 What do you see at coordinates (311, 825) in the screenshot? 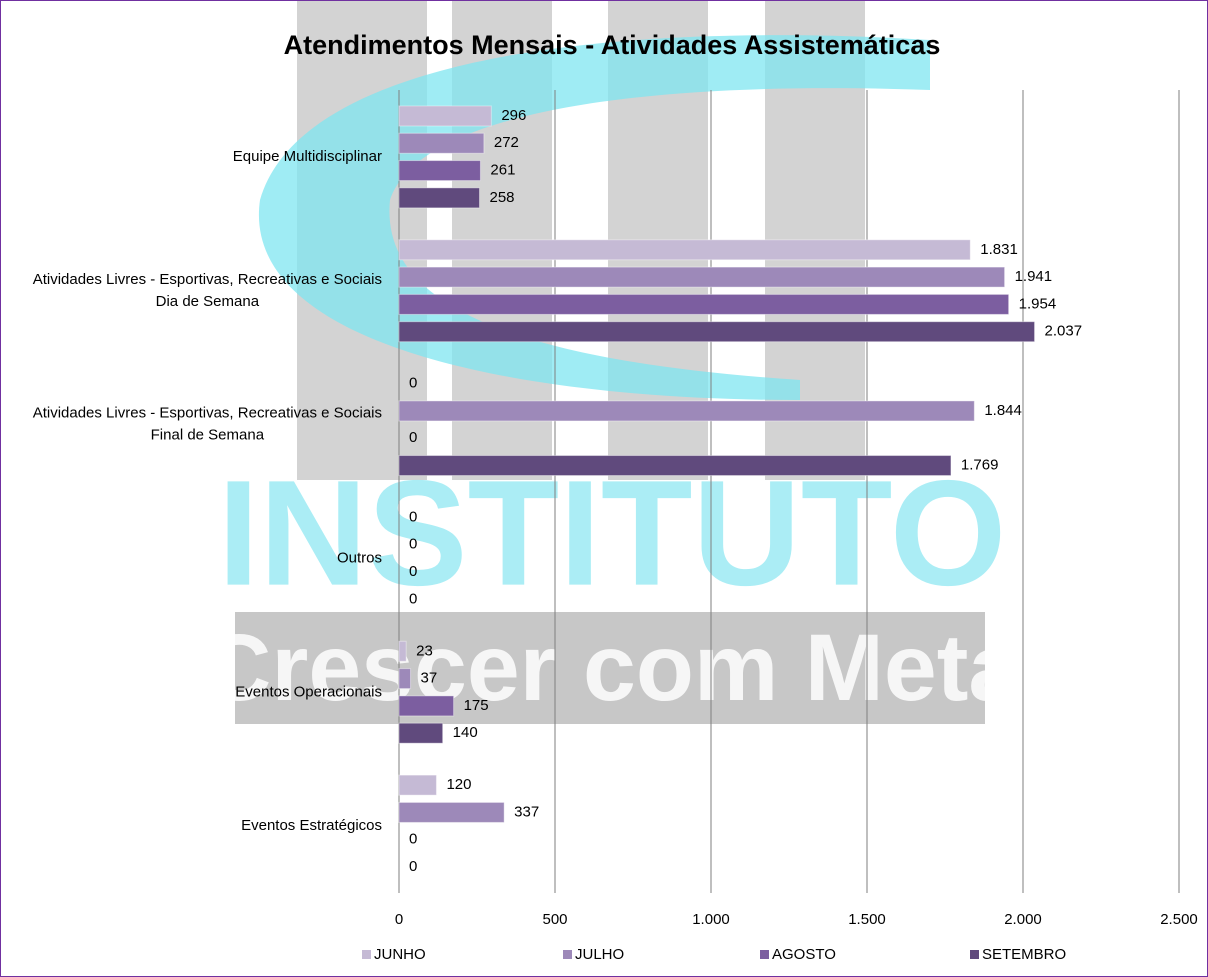
I see `y-tick-label: Eventos Estratégicos` at bounding box center [311, 825].